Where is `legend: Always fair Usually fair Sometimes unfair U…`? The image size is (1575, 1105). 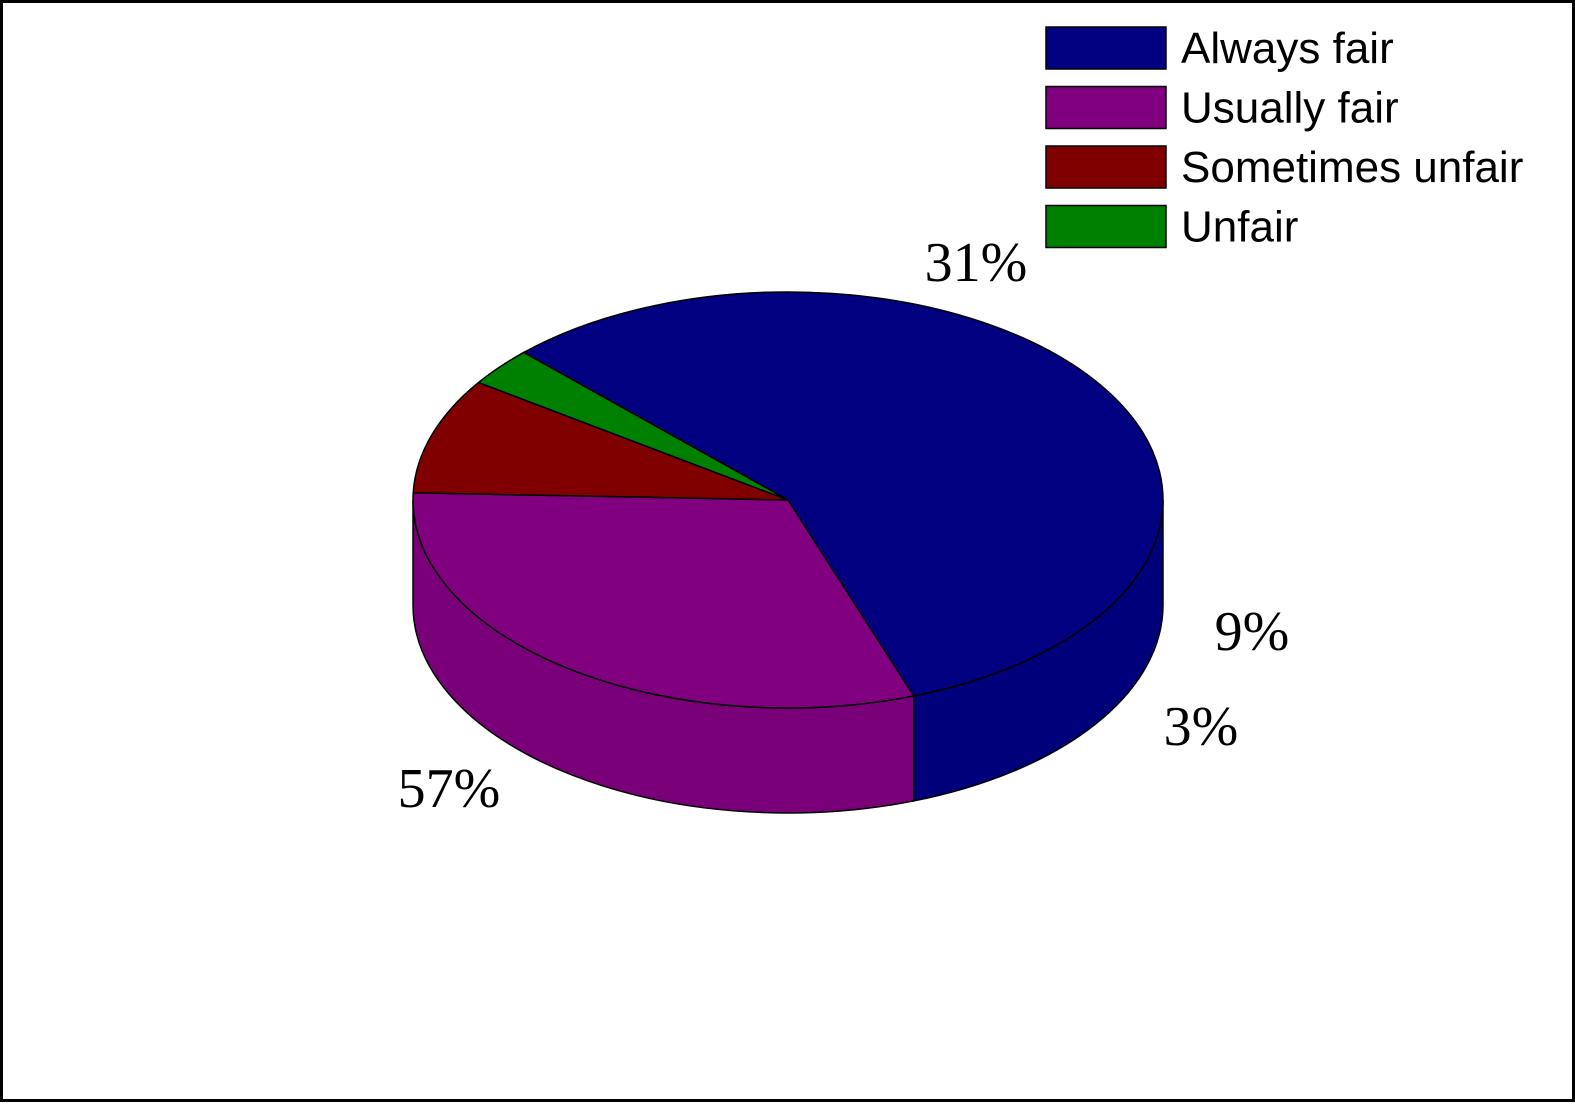 legend: Always fair Usually fair Sometimes unfair U… is located at coordinates (1284, 138).